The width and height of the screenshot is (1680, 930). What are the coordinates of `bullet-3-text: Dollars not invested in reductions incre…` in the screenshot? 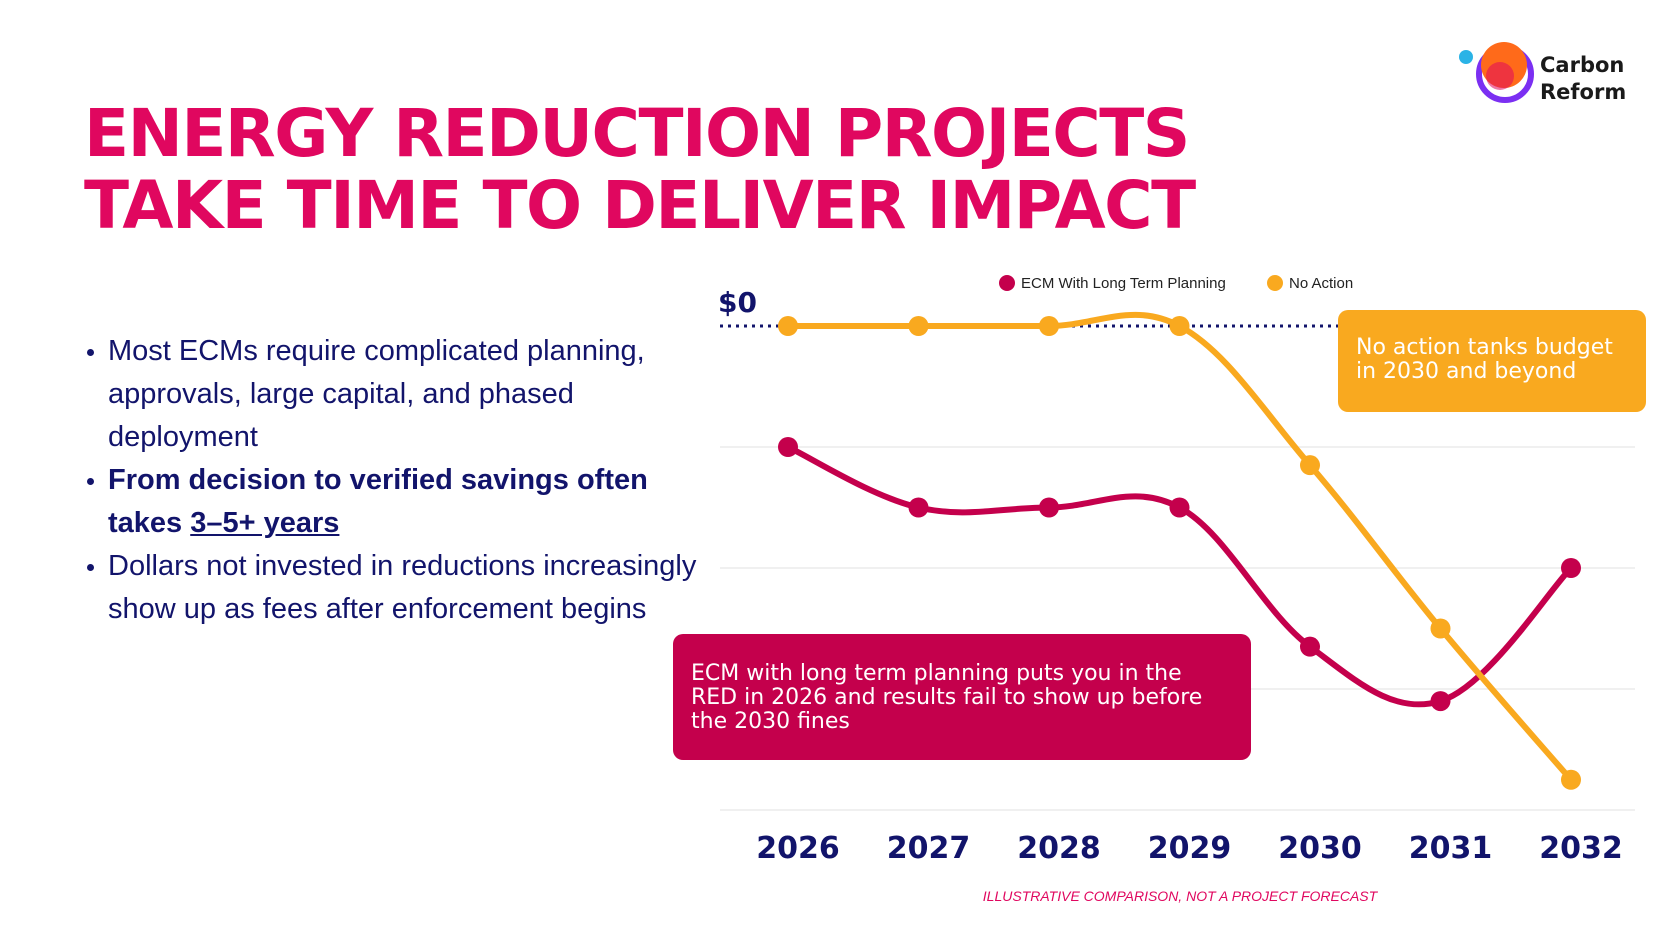 It's located at (402, 587).